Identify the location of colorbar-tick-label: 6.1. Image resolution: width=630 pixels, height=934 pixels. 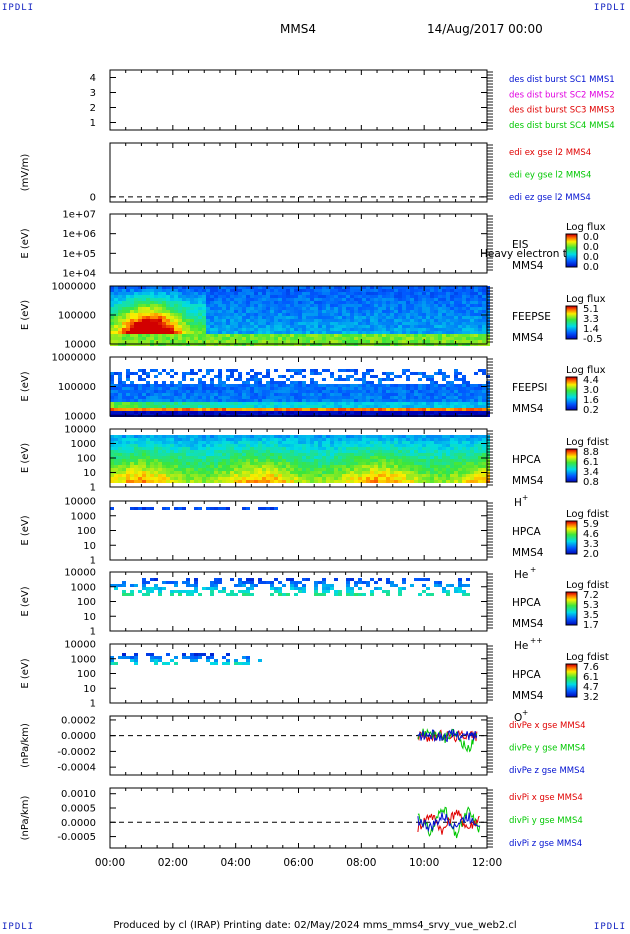
(591, 677).